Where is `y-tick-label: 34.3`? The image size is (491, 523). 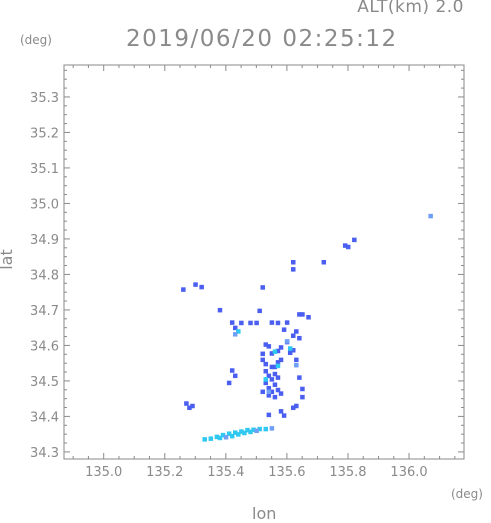
y-tick-label: 34.3 is located at coordinates (44, 453).